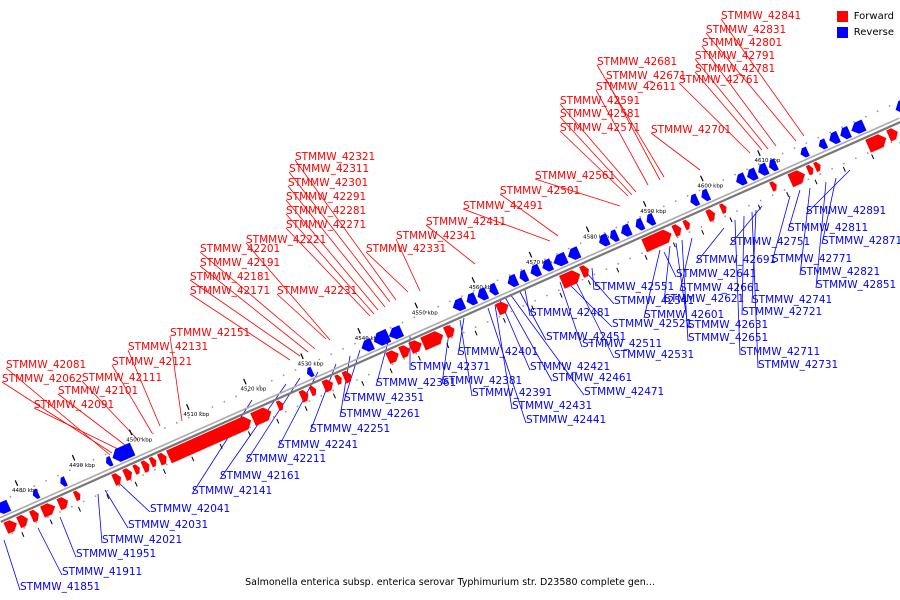 The height and width of the screenshot is (600, 900). I want to click on forward-gene-label: STMMW_42062, so click(42, 379).